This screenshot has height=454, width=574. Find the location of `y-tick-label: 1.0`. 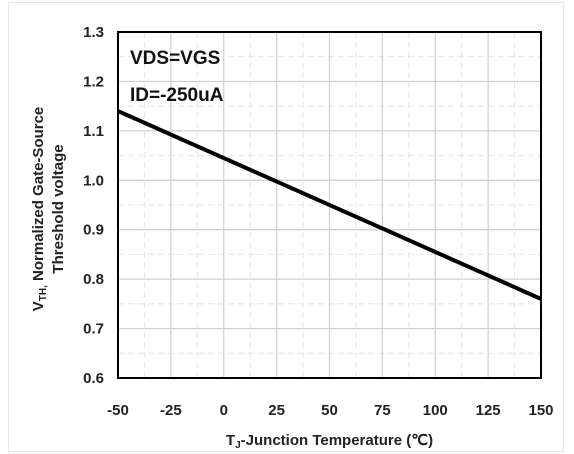

y-tick-label: 1.0 is located at coordinates (93, 180).